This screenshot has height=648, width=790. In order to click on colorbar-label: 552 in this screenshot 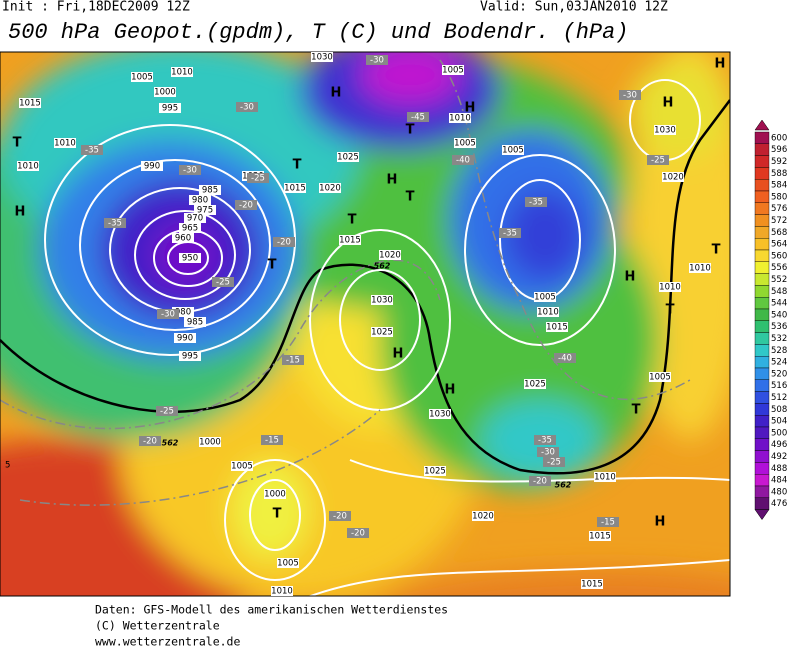, I will do `click(779, 280)`.